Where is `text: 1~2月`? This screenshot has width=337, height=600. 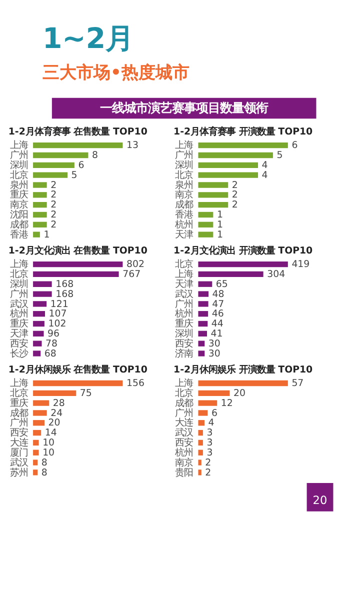
text: 1~2月 is located at coordinates (88, 38).